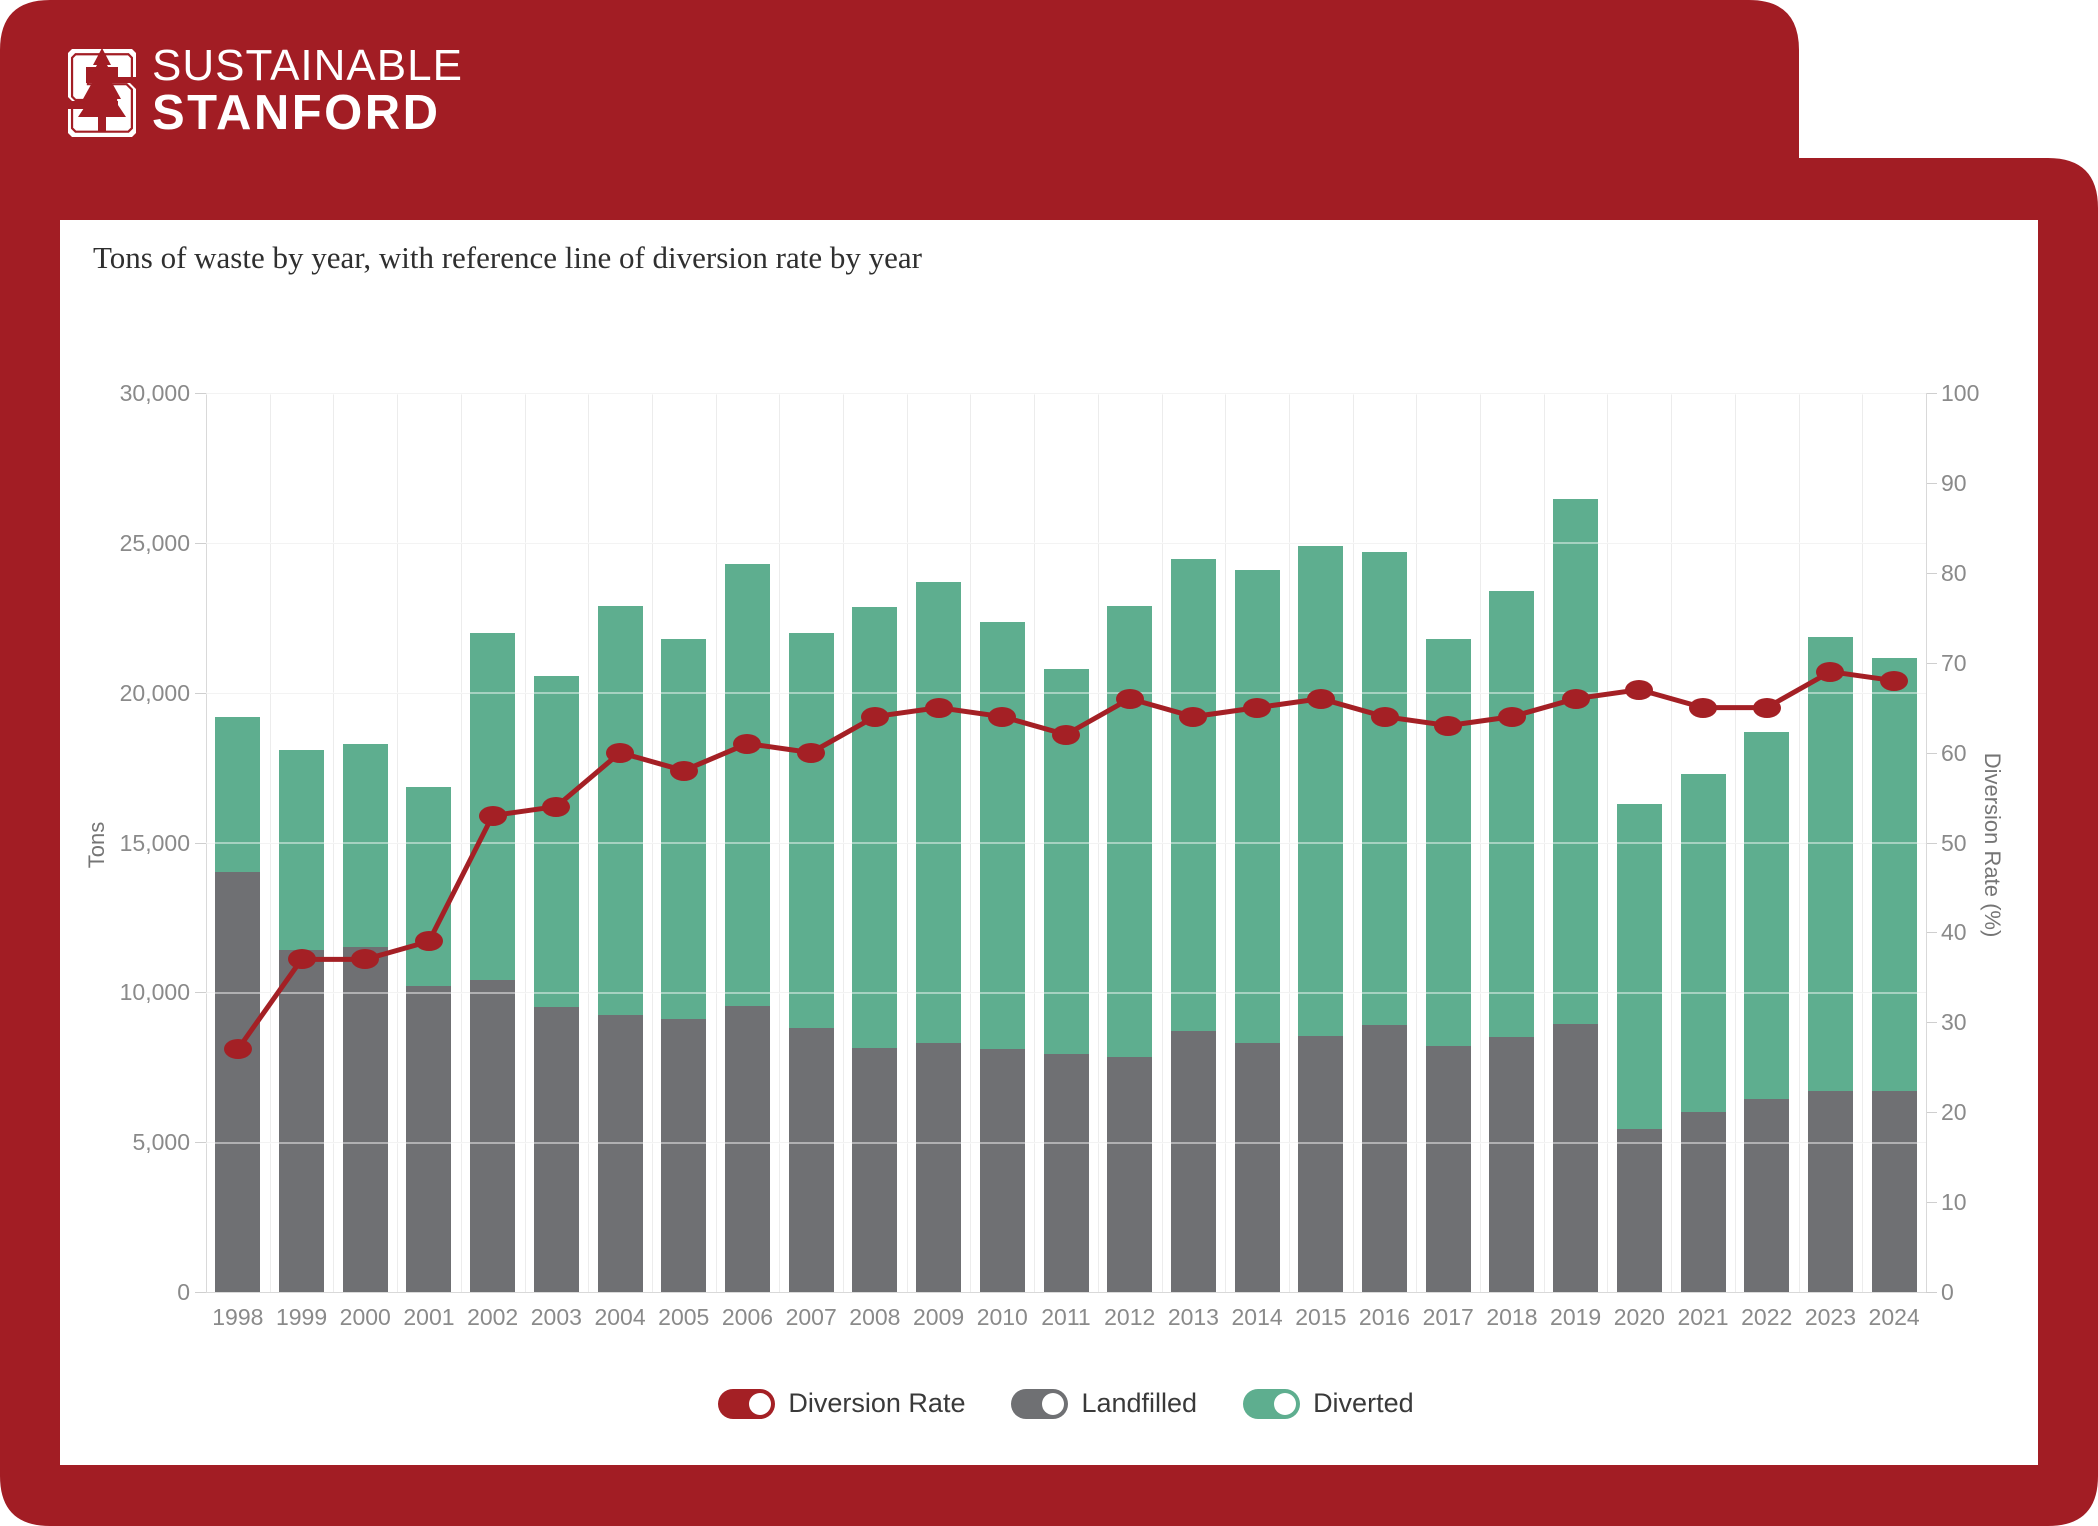  I want to click on bar-landfilled-2009, so click(939, 1167).